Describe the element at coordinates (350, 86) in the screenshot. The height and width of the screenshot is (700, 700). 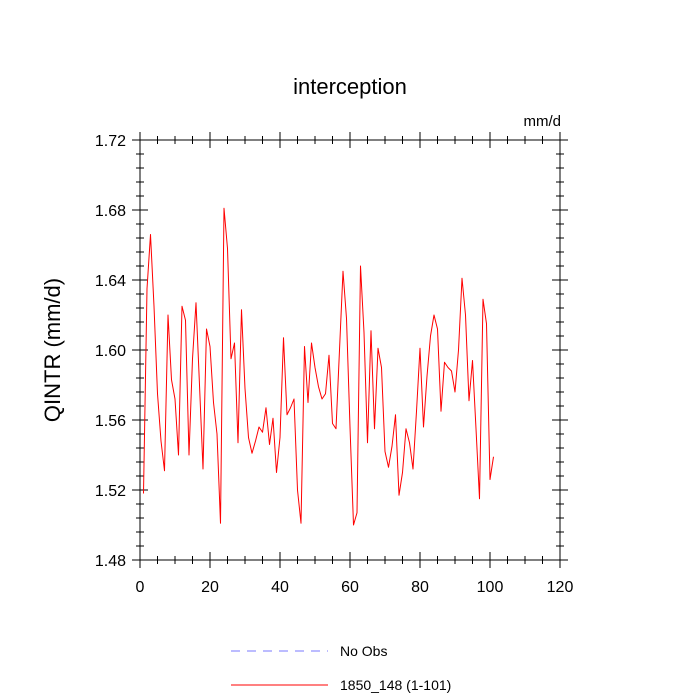
I see `chart-title: interception` at that location.